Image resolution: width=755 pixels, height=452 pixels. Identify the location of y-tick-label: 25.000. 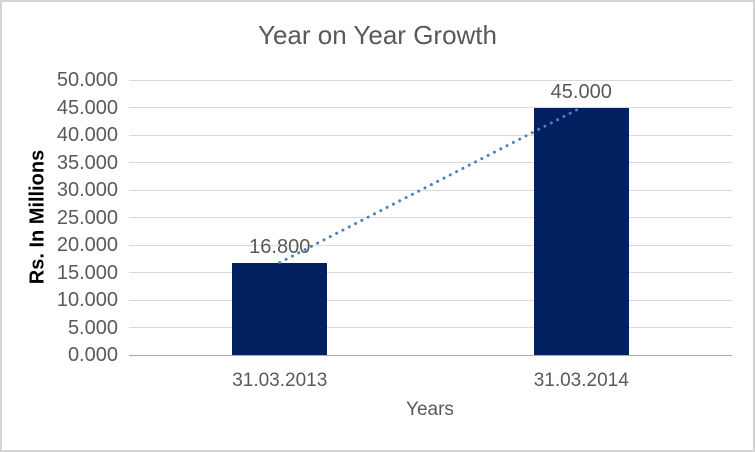
(87, 217).